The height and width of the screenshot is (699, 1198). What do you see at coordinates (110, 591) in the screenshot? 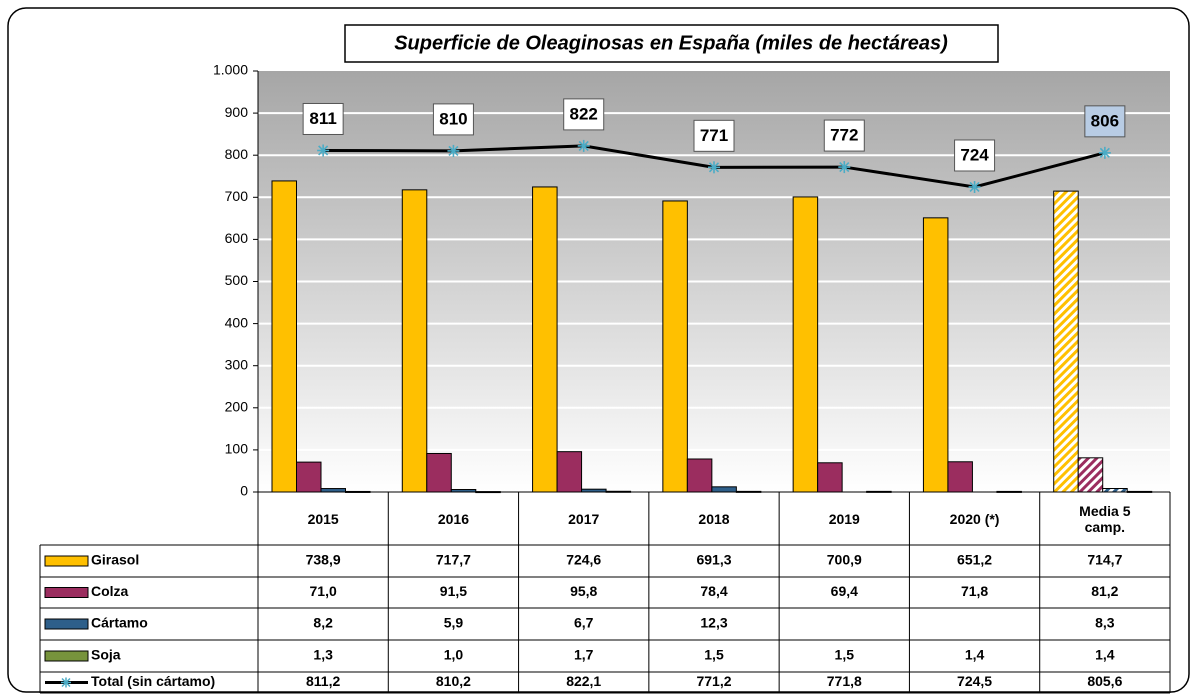
I see `legend-label: Colza` at bounding box center [110, 591].